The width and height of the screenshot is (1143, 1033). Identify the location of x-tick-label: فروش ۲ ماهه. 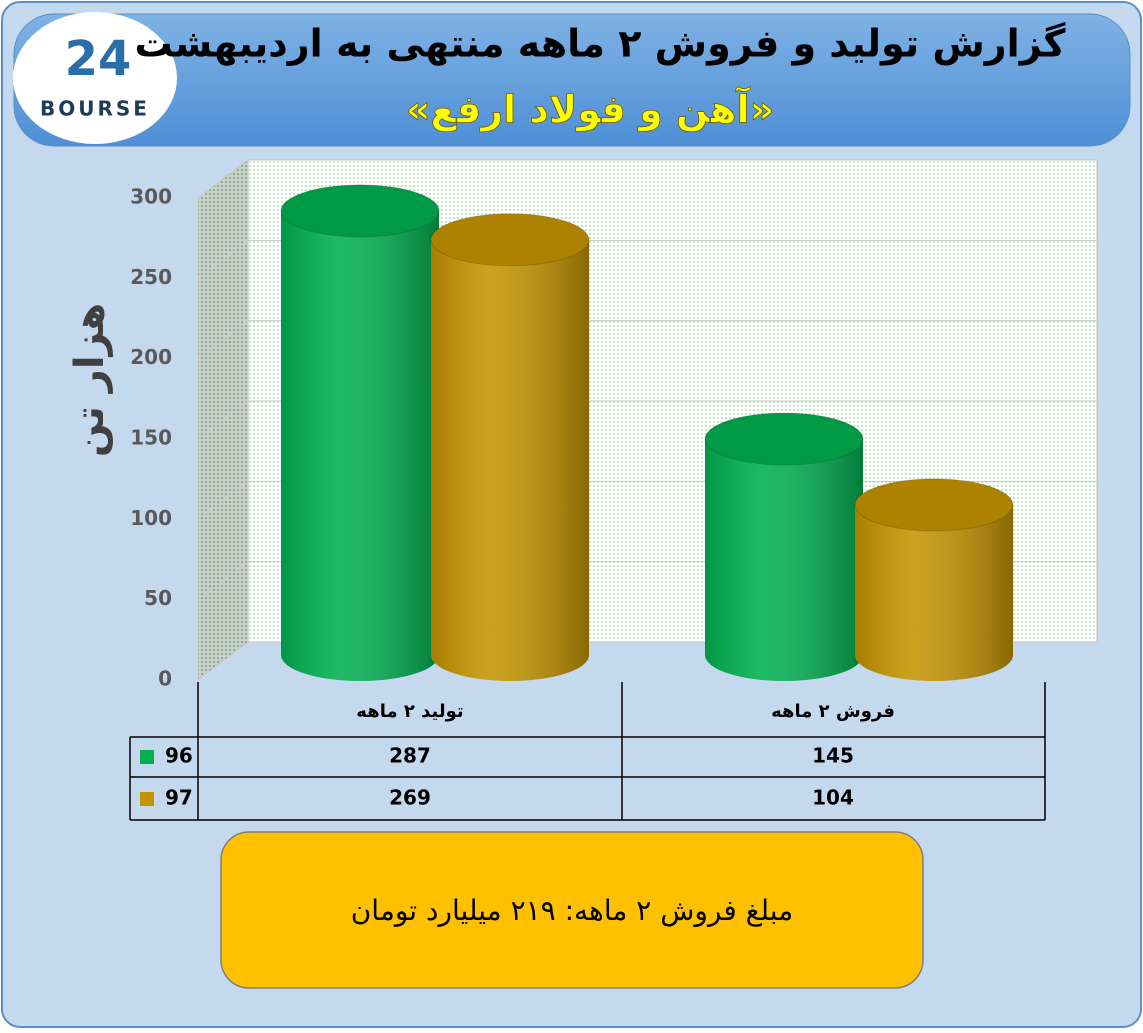
(833, 711).